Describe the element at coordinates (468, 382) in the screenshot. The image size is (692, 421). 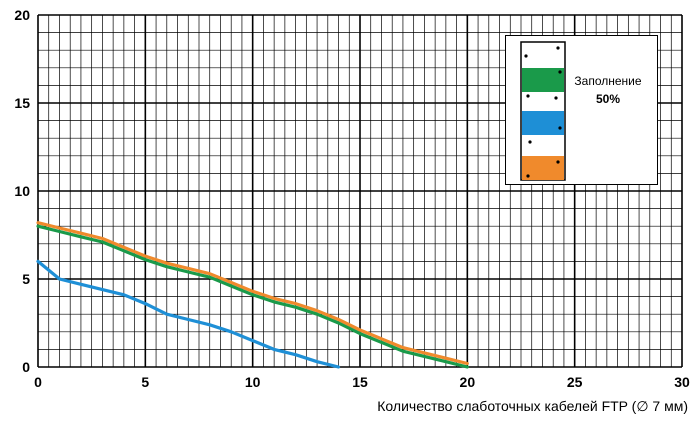
I see `x-tick-label: 20` at that location.